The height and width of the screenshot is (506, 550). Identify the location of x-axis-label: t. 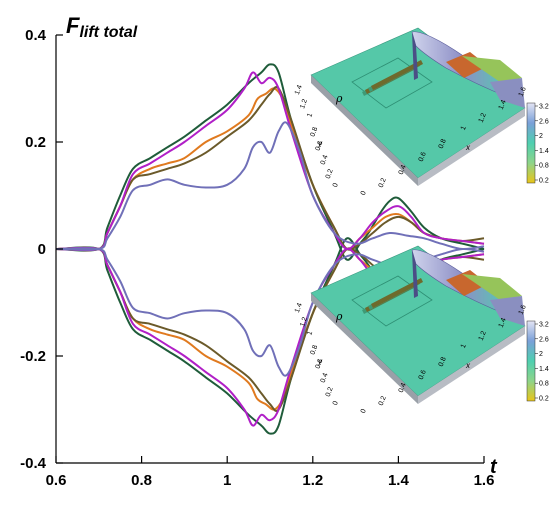
(494, 467).